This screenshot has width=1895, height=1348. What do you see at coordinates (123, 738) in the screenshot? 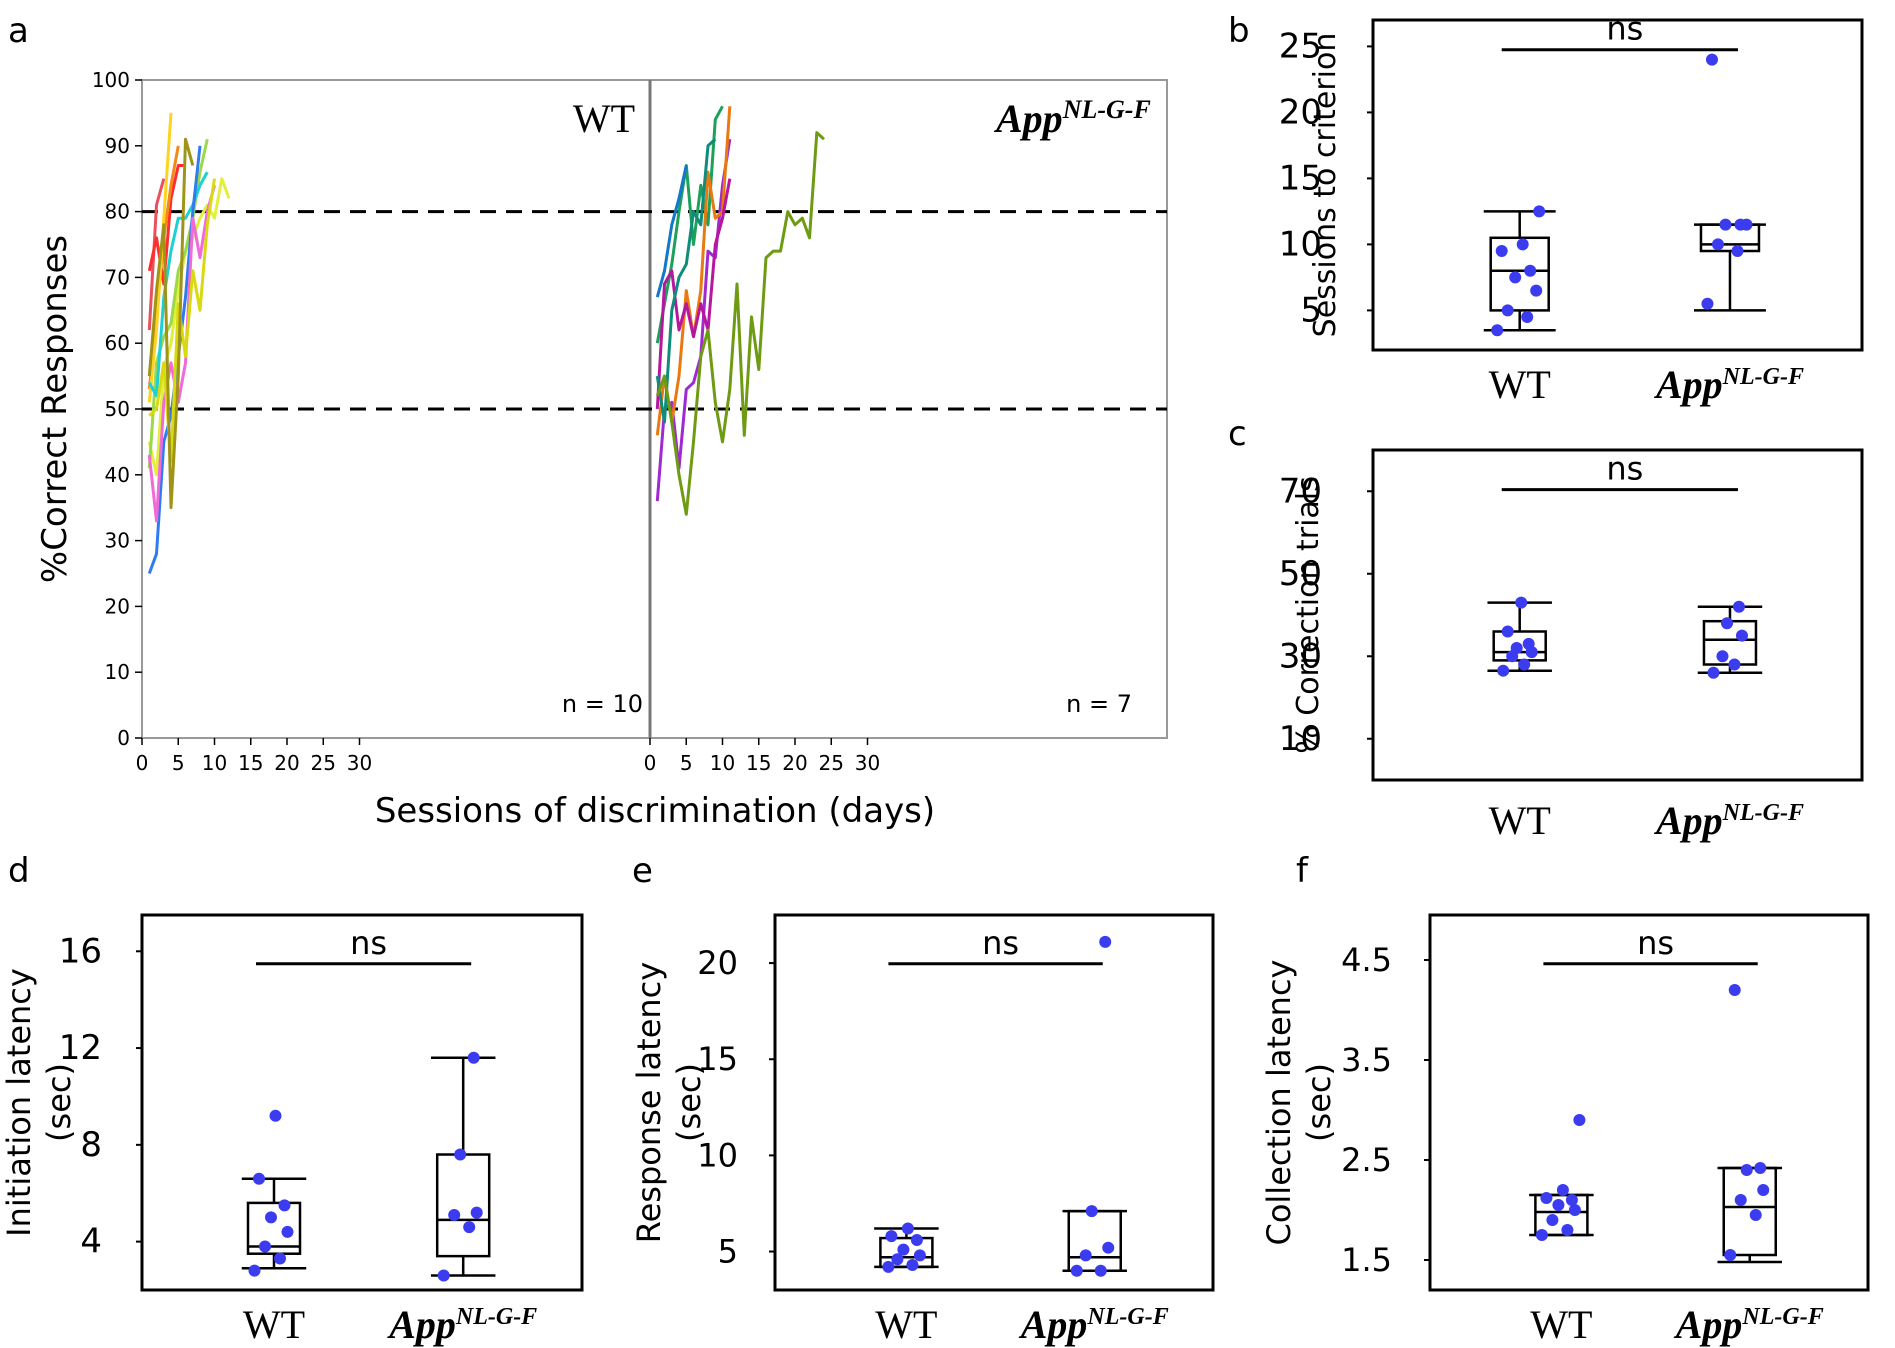
I see `y-tick-label: 0` at bounding box center [123, 738].